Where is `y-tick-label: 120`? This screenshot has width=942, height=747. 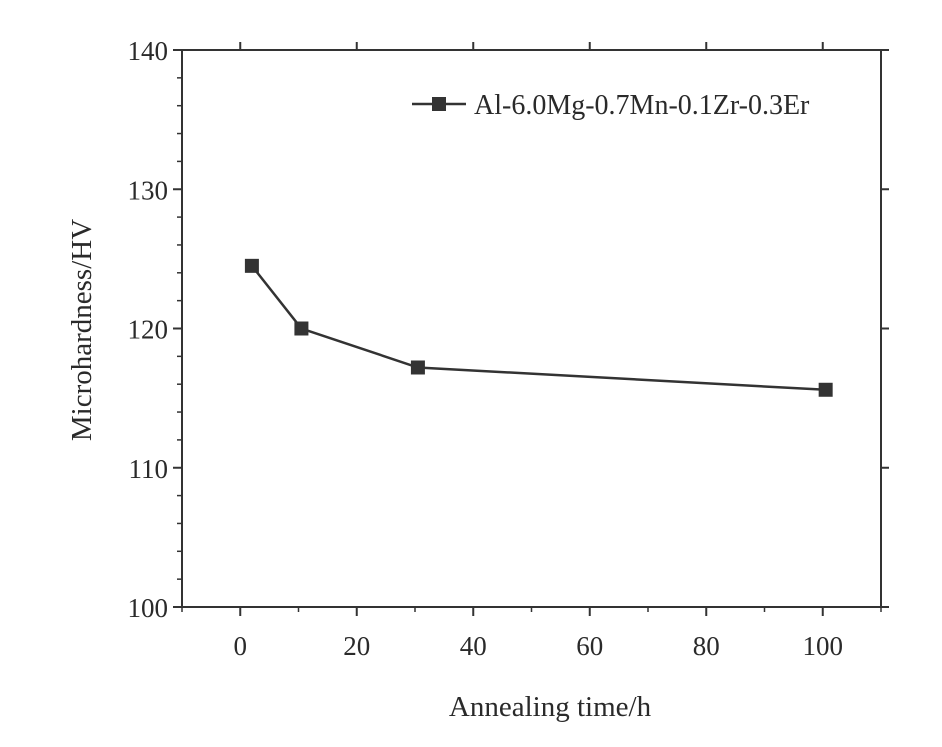 y-tick-label: 120 is located at coordinates (148, 330).